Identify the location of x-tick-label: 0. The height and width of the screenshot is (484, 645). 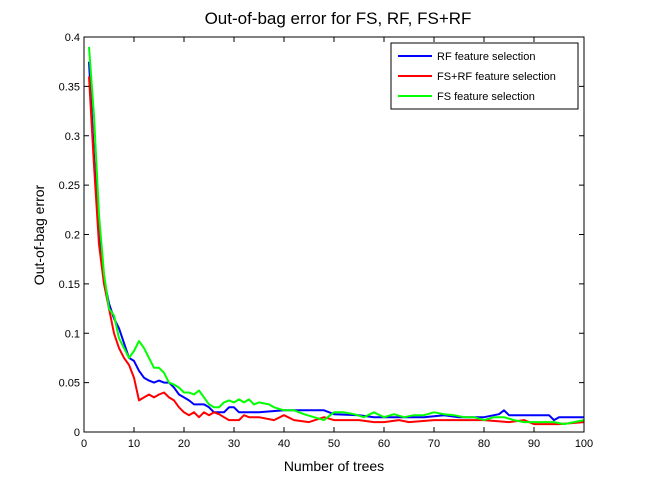
(84, 444).